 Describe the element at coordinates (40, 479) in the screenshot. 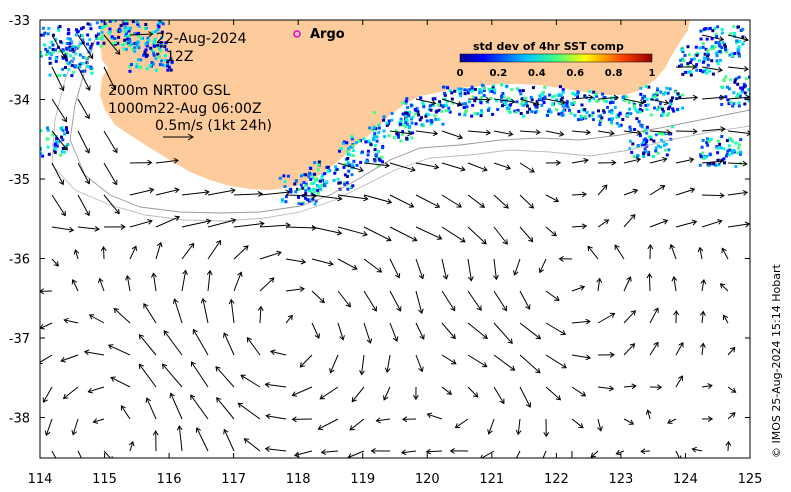

I see `x-tick-label: 114` at that location.